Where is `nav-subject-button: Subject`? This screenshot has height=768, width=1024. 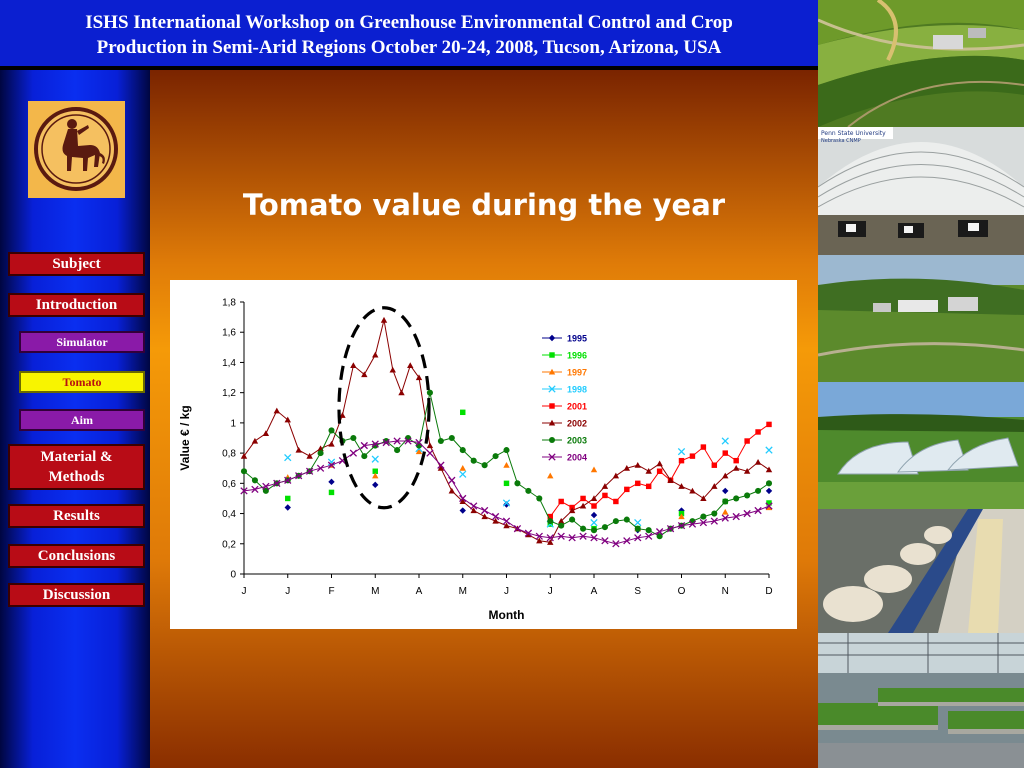 nav-subject-button: Subject is located at coordinates (76, 264).